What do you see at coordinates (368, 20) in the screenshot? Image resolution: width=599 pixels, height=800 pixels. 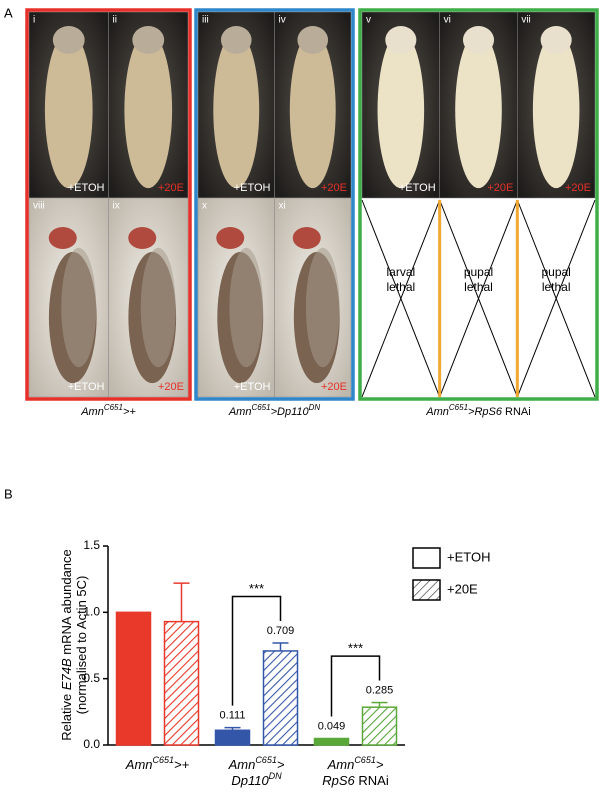 I see `panel-numeral: v` at bounding box center [368, 20].